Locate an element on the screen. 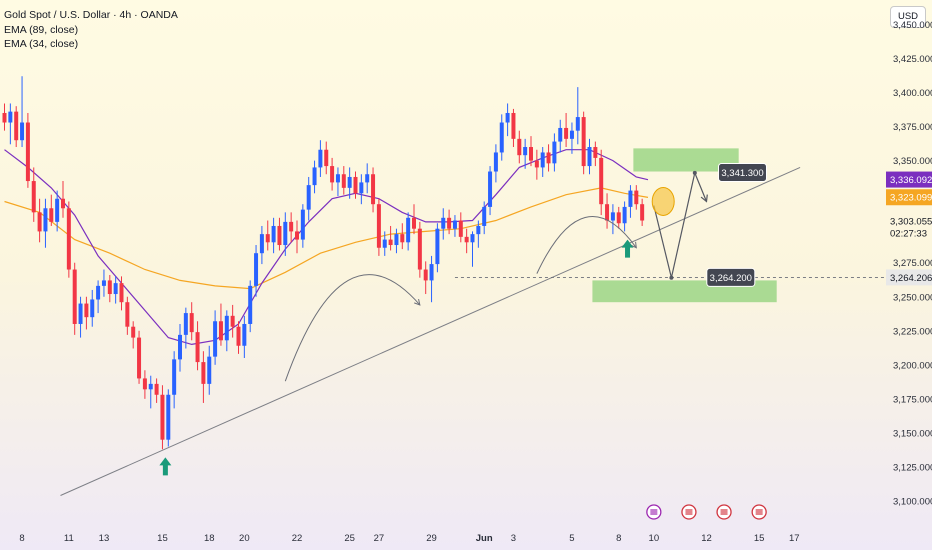 Image resolution: width=932 pixels, height=550 pixels. time-tick-label: 20 is located at coordinates (244, 538).